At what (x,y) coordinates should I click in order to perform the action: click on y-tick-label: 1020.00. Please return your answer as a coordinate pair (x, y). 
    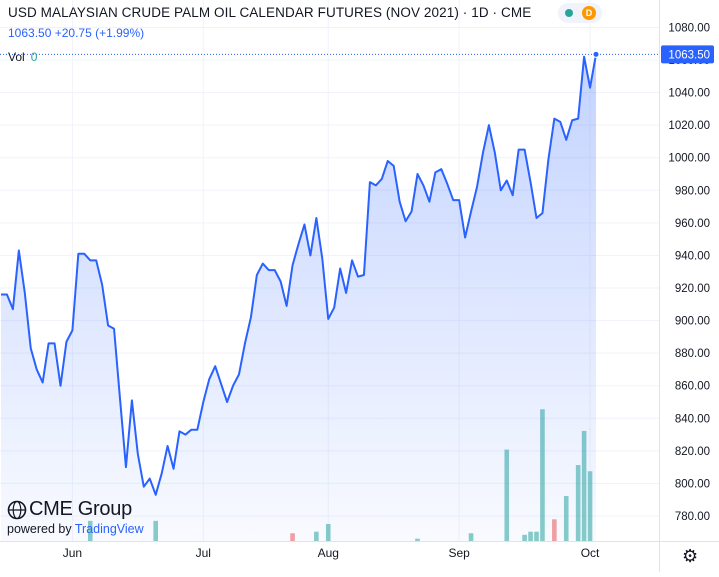
    Looking at the image, I should click on (689, 126).